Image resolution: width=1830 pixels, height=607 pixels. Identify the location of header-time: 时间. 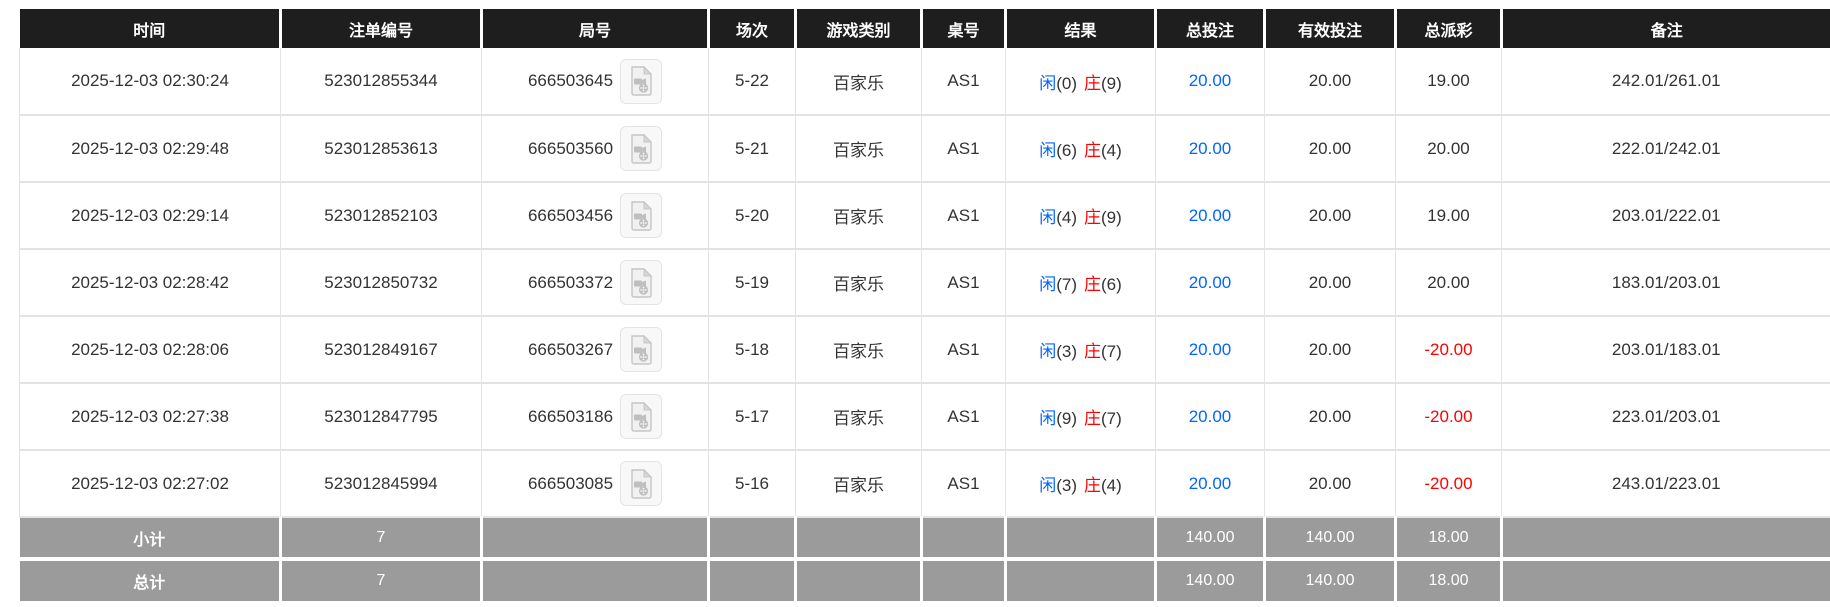
(150, 28).